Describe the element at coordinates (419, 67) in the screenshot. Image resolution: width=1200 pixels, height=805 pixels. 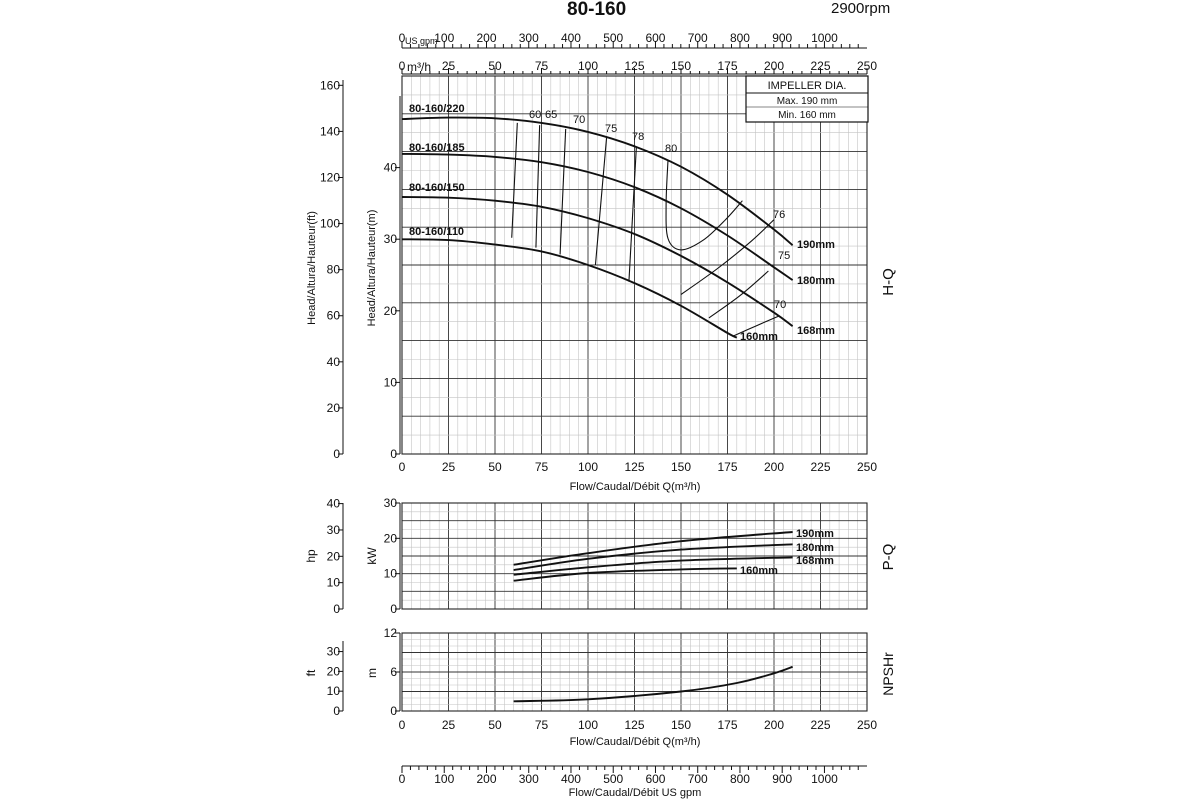
I see `top-m3h-unit: m³/h` at that location.